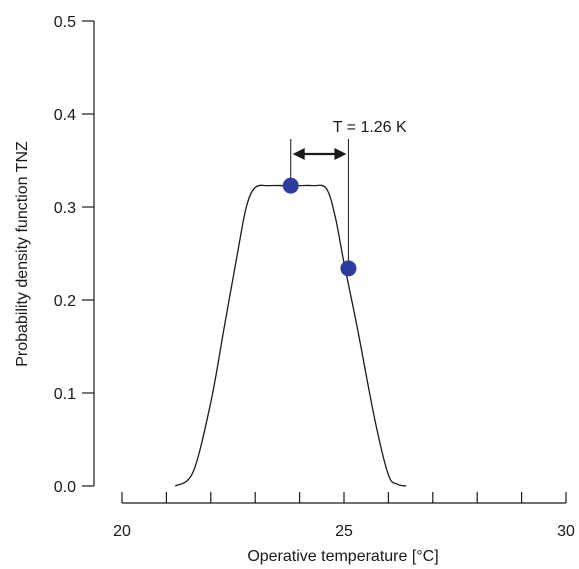 Image resolution: width=579 pixels, height=569 pixels. What do you see at coordinates (340, 153) in the screenshot?
I see `arrowhead-right-icon` at bounding box center [340, 153].